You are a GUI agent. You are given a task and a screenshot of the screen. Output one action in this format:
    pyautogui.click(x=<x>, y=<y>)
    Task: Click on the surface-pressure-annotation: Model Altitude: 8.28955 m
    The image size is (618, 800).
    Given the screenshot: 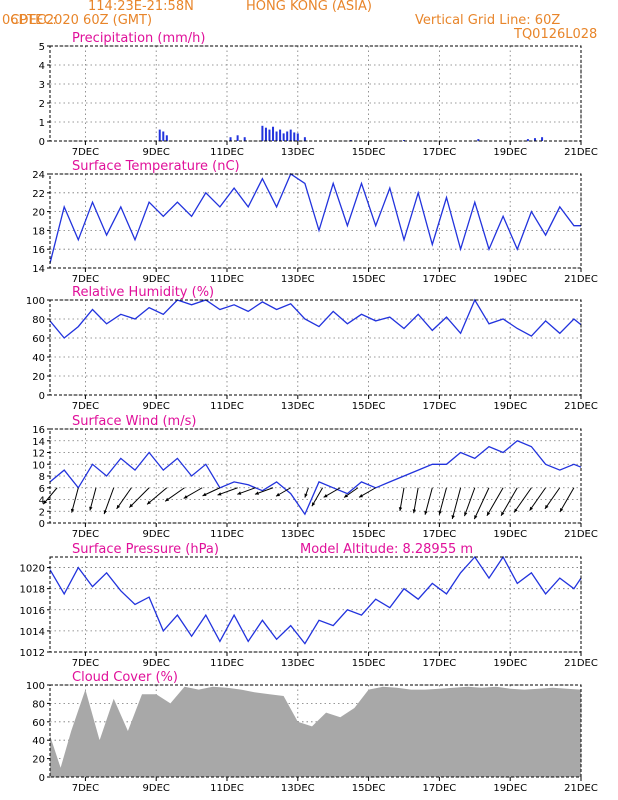 What is the action you would take?
    pyautogui.click(x=386, y=549)
    